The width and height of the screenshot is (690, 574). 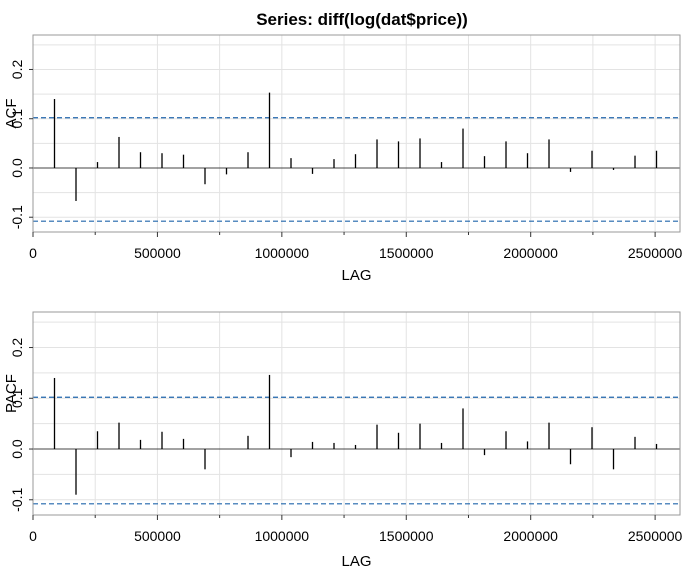 I want to click on y-axis-label: PACF, so click(x=11, y=393).